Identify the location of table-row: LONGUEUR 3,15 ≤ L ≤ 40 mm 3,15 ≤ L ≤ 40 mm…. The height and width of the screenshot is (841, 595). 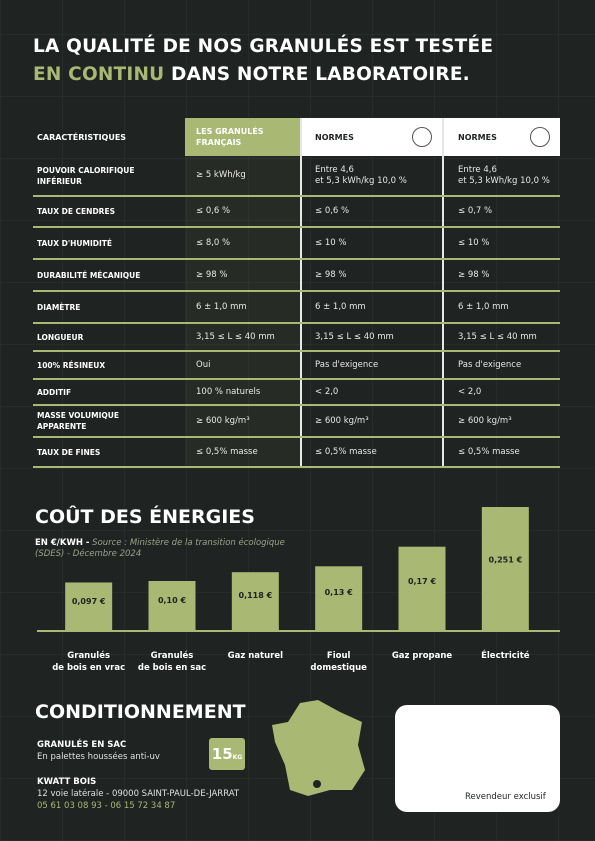
(296, 338).